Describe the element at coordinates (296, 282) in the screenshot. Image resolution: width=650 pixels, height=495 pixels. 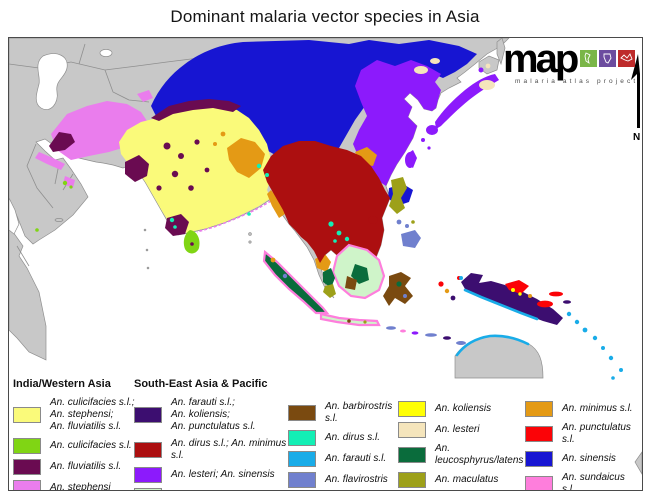
I see `island-sumatra` at that location.